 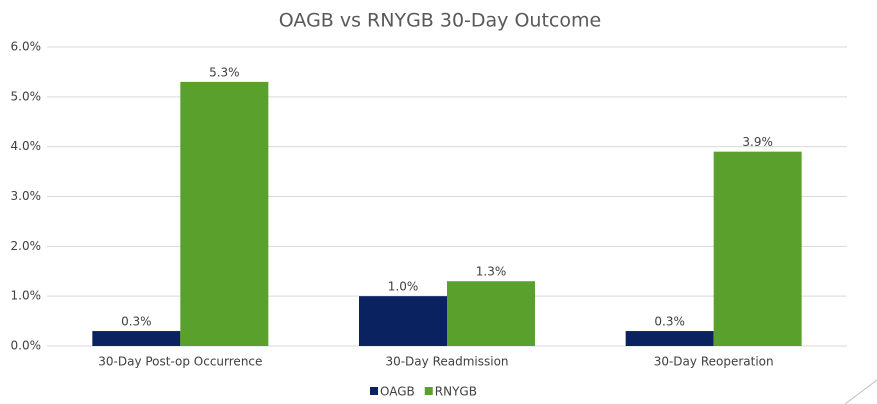 I want to click on x-tick-label: 30-Day Post-op Occurrence, so click(x=180, y=362).